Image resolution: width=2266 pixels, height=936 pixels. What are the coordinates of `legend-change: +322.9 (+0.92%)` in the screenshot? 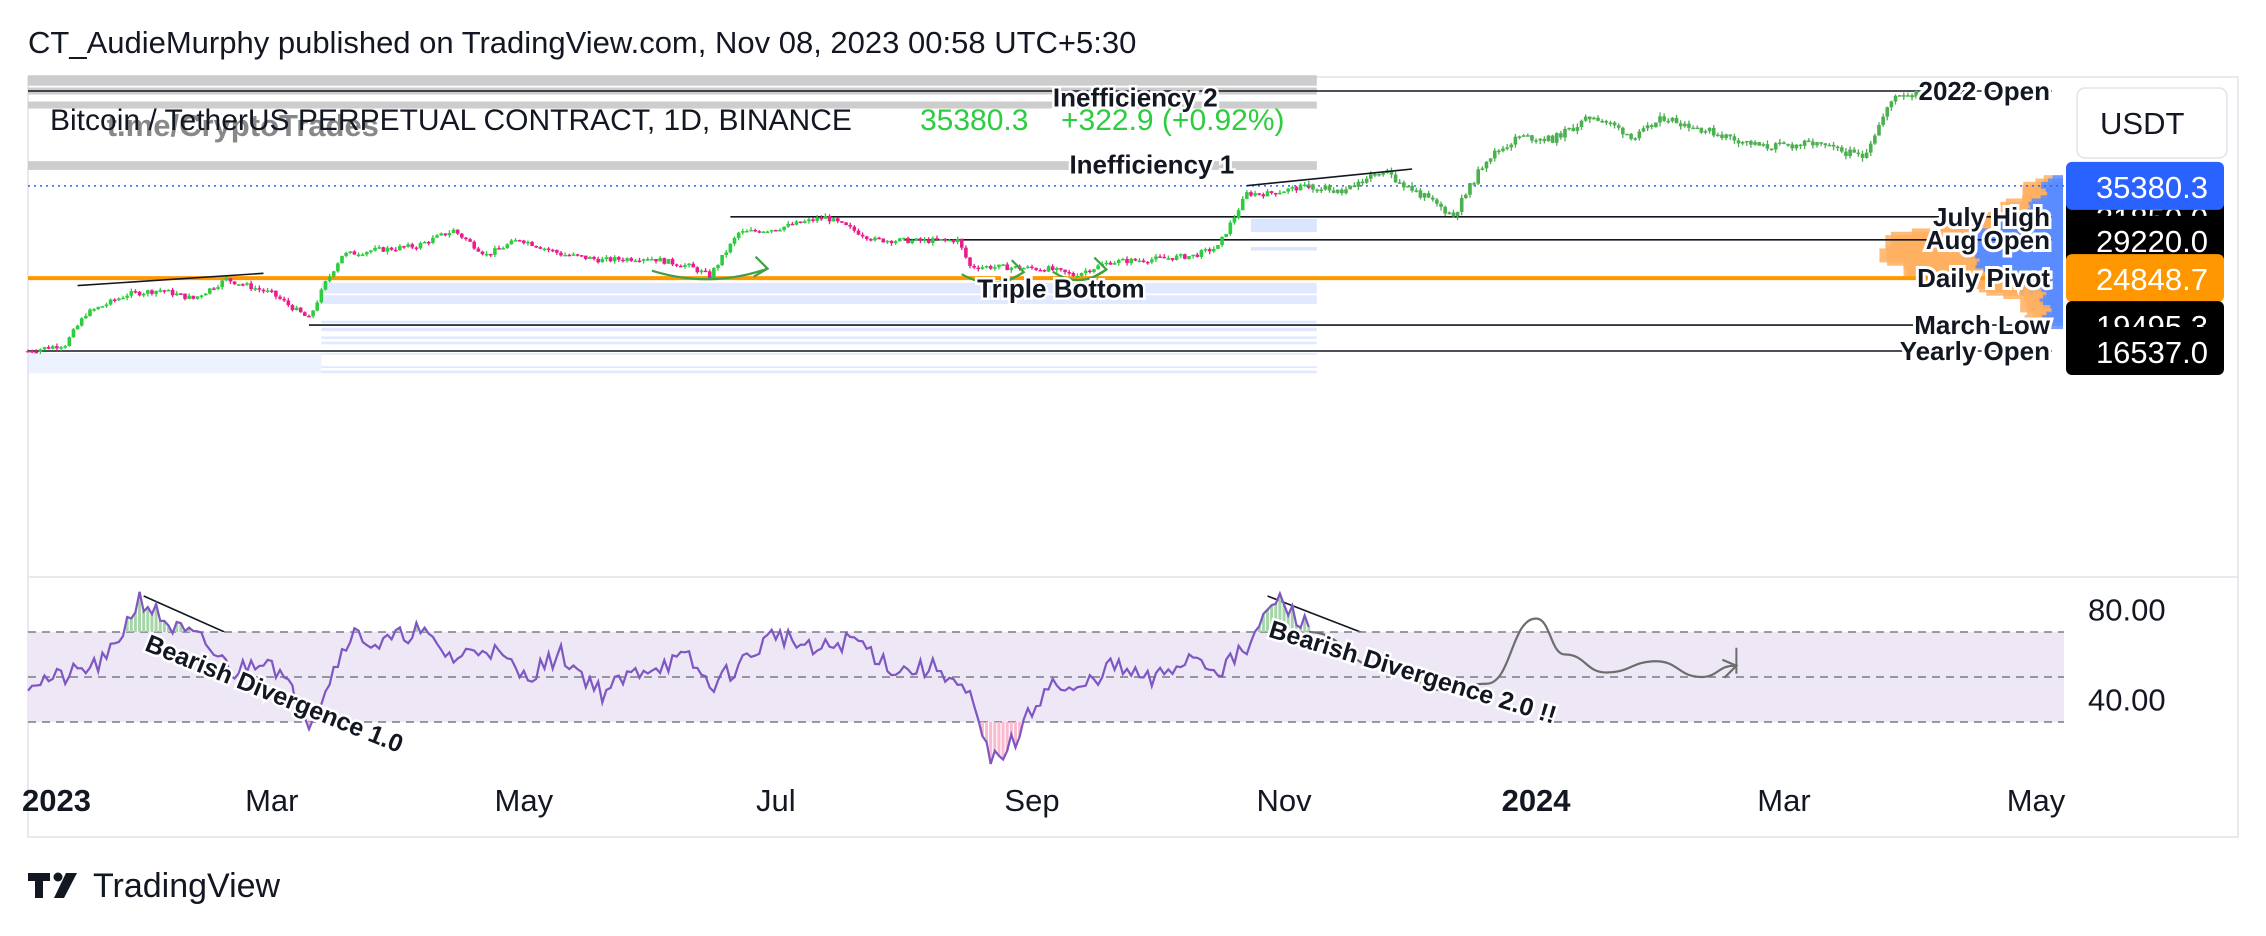 It's located at (1173, 120).